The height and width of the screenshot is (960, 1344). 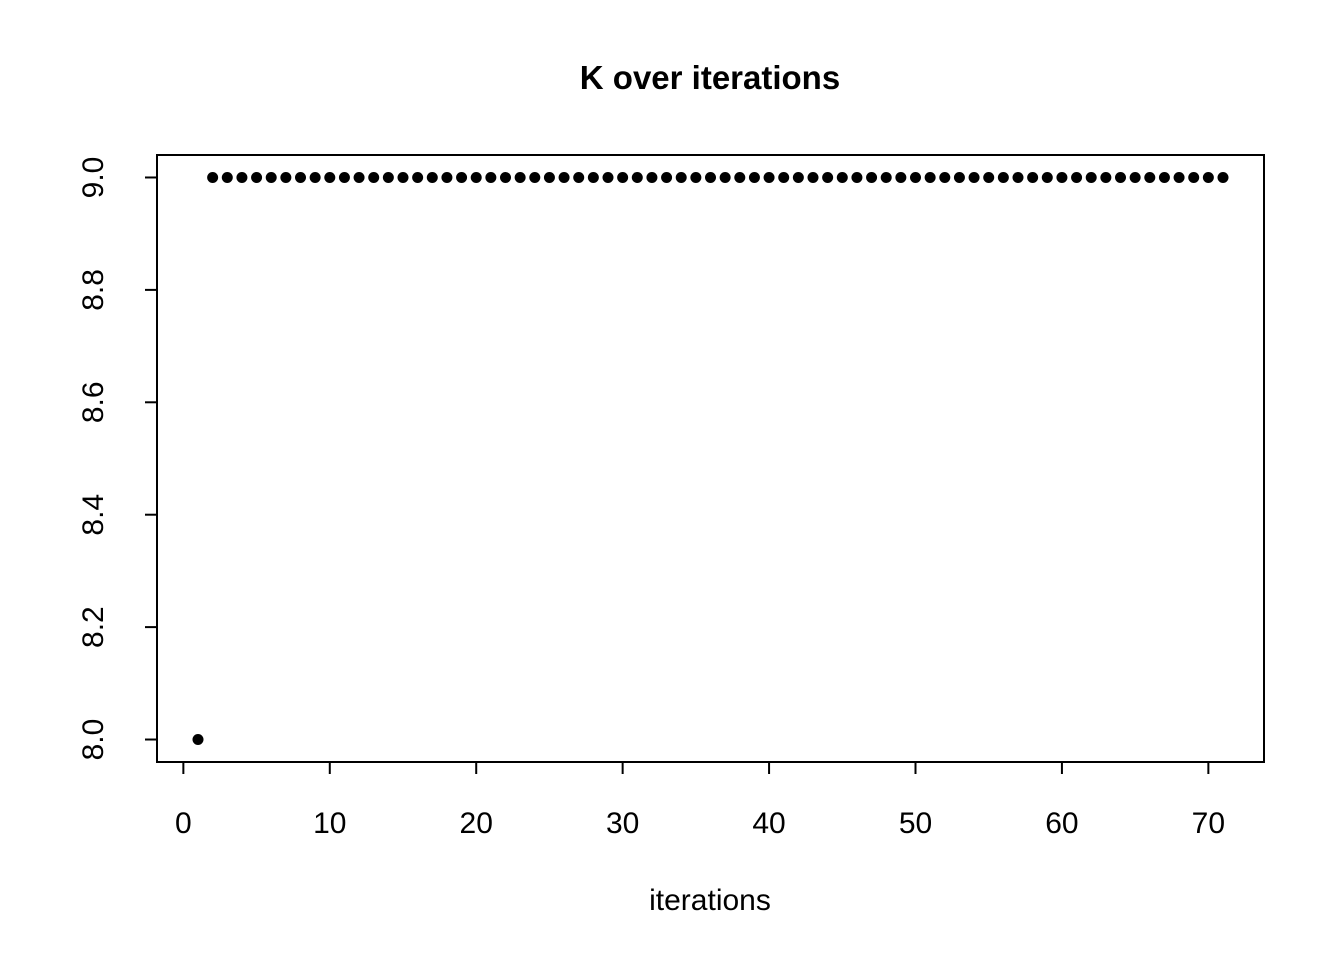 What do you see at coordinates (93, 740) in the screenshot?
I see `y-tick-label: 8.0` at bounding box center [93, 740].